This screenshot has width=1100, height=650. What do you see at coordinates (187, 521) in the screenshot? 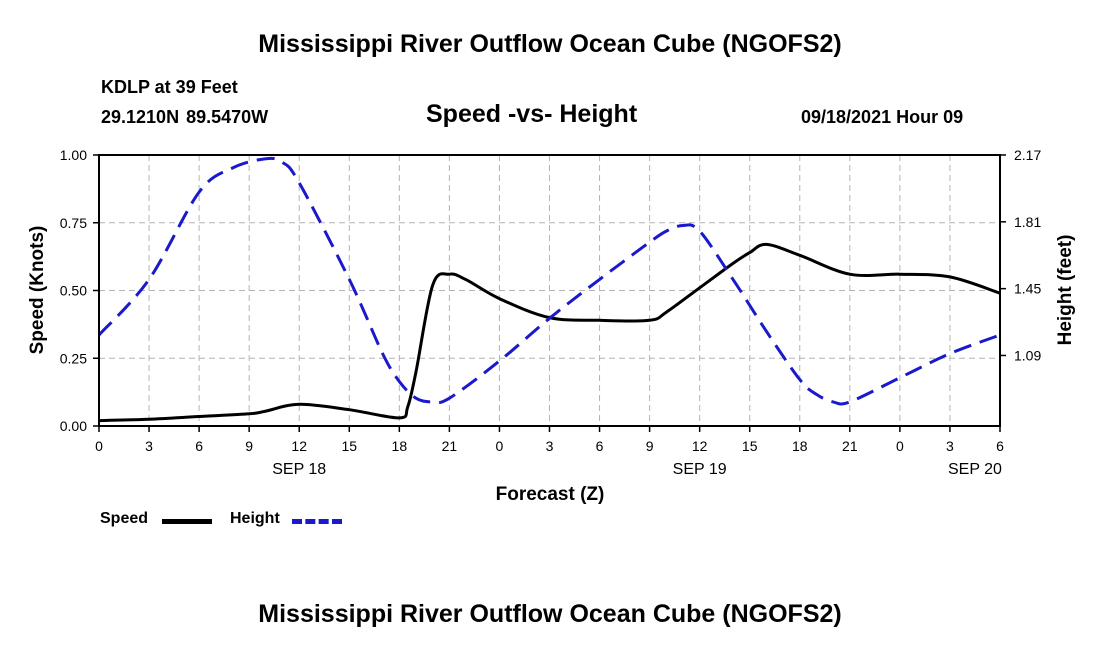
I see `legend-speed-swatch` at bounding box center [187, 521].